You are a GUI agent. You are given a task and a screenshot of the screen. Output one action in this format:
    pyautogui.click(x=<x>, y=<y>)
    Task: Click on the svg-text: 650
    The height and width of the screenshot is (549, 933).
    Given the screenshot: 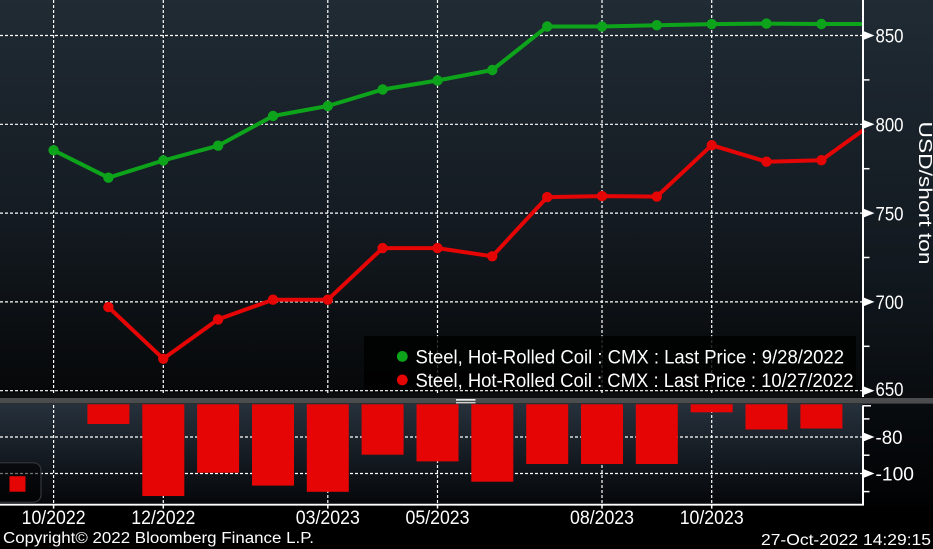 What is the action you would take?
    pyautogui.click(x=890, y=390)
    